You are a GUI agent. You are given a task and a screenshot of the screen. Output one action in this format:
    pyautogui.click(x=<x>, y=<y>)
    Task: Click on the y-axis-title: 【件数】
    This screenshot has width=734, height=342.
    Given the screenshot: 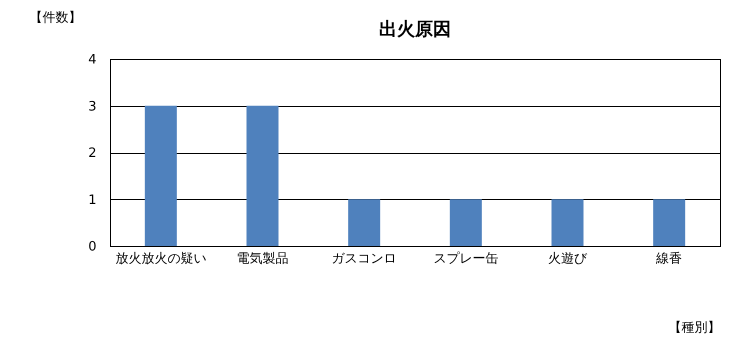 What is the action you would take?
    pyautogui.click(x=56, y=18)
    